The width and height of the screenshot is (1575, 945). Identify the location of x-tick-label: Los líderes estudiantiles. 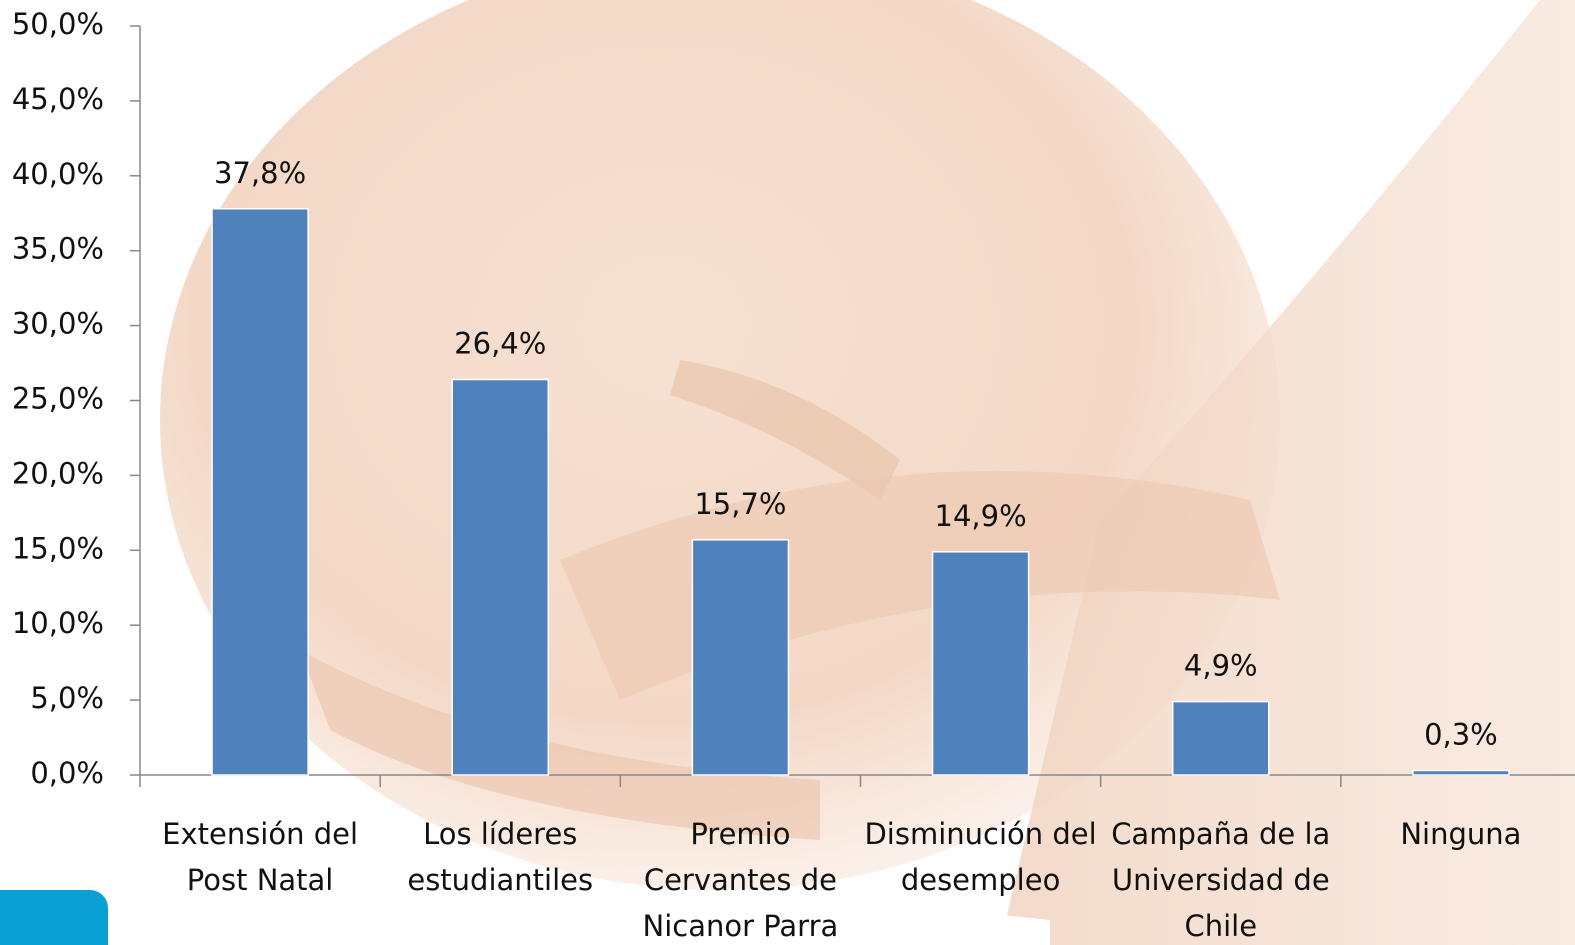
(500, 857).